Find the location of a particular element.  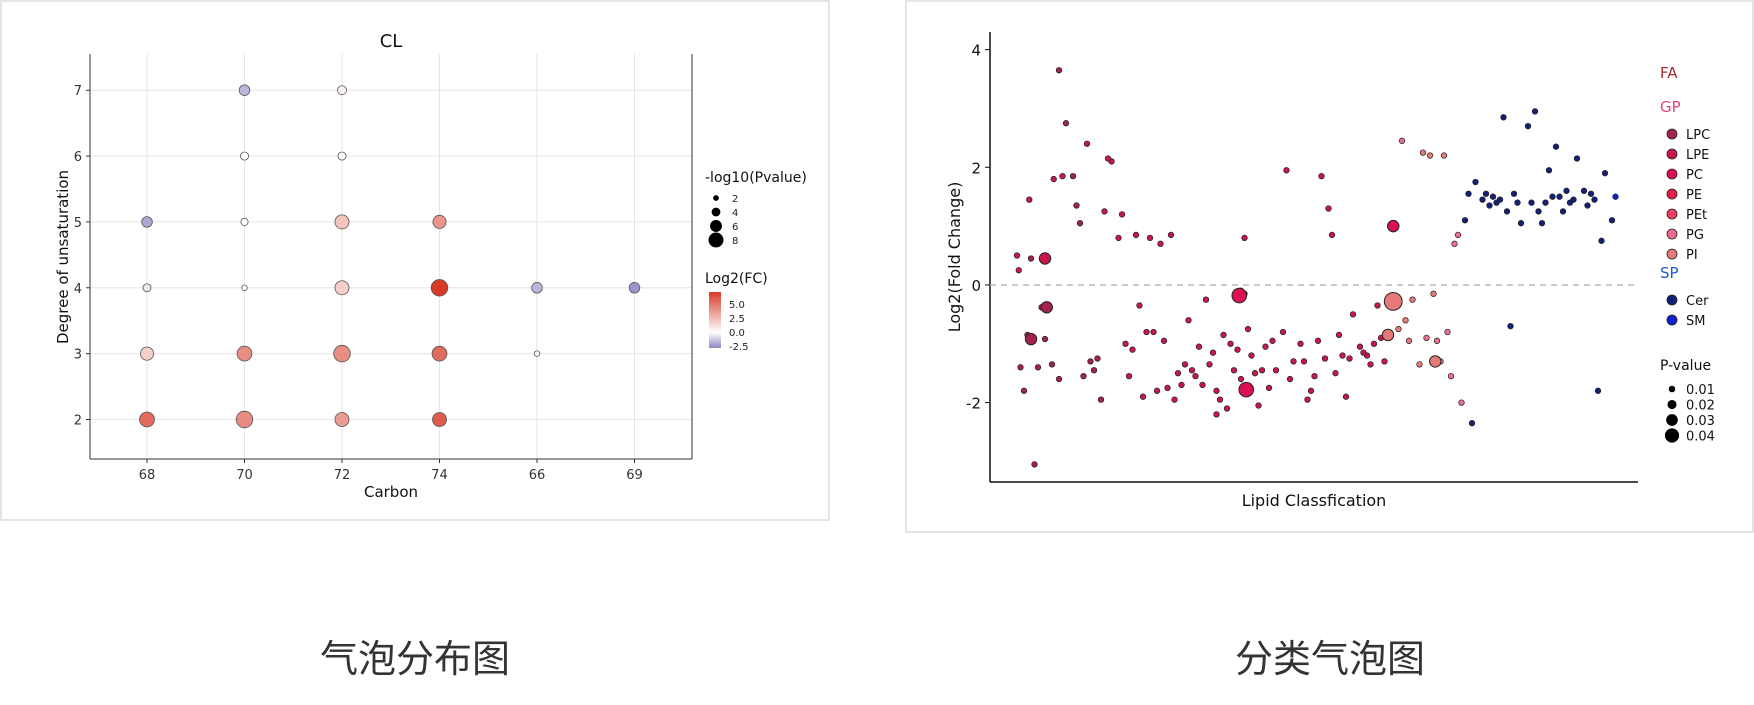

y-tick-label: 2 is located at coordinates (78, 420).